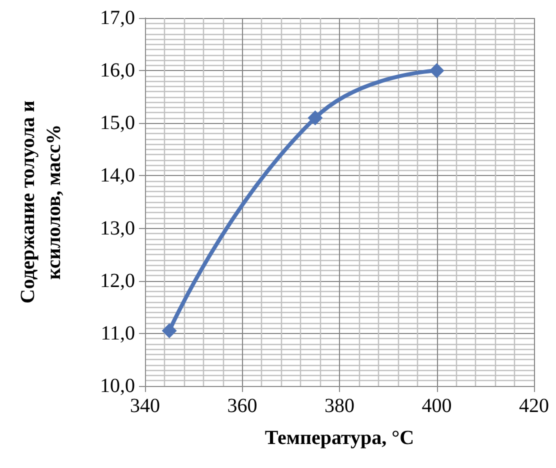 This screenshot has width=556, height=468. I want to click on y-tick-label: 17,0, so click(117, 18).